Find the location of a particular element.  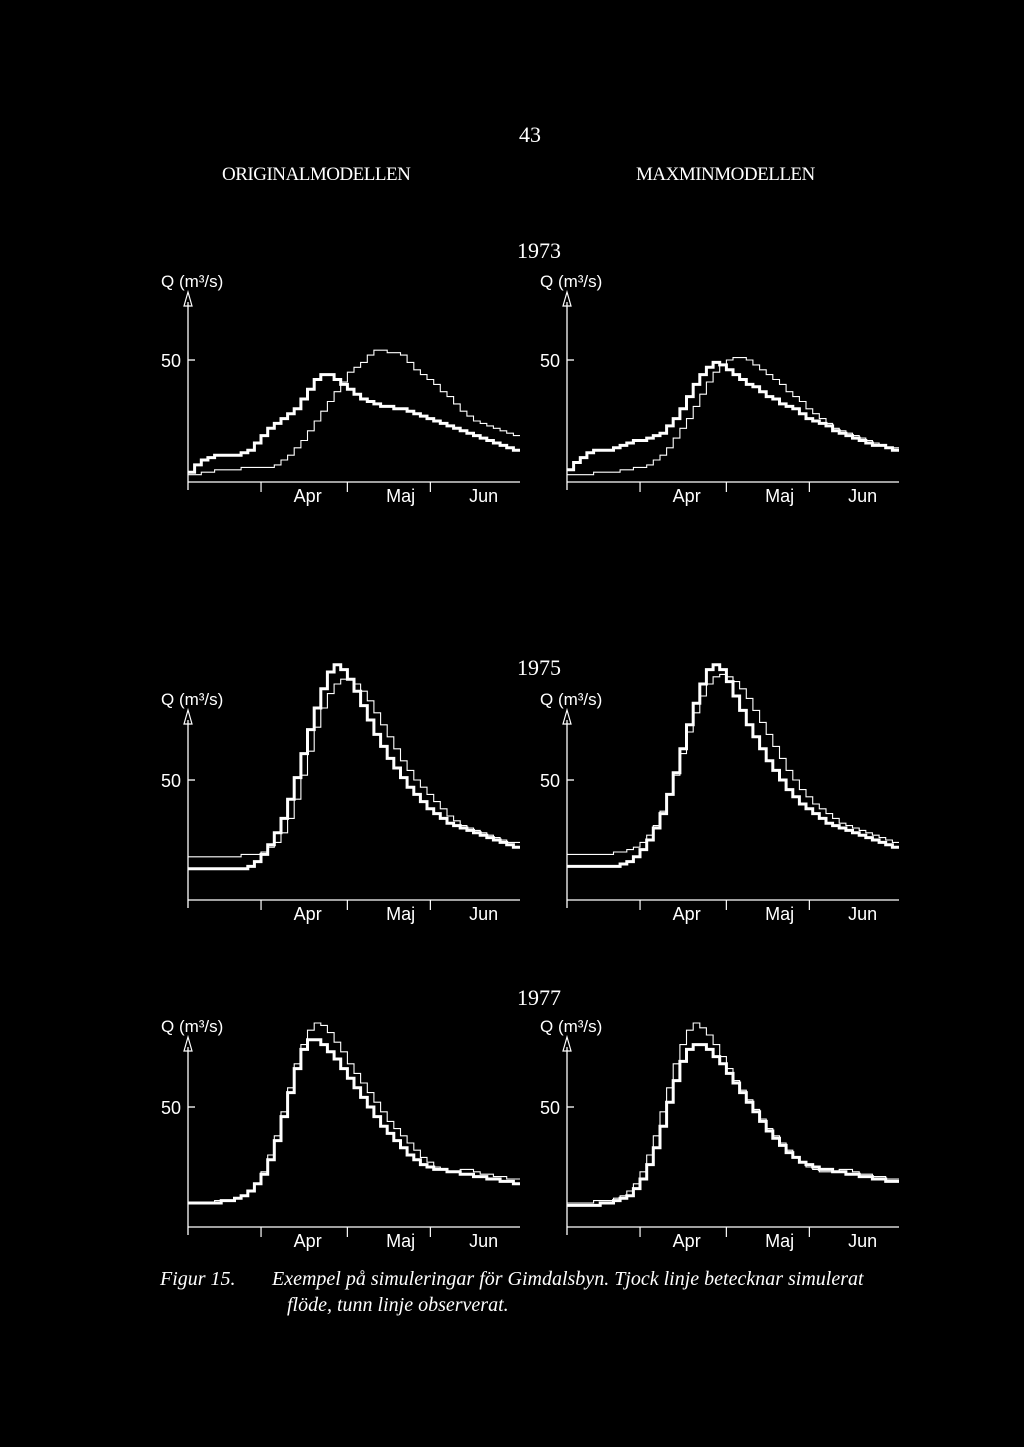

y-tick-label-50-p2: 50 is located at coordinates (171, 781).